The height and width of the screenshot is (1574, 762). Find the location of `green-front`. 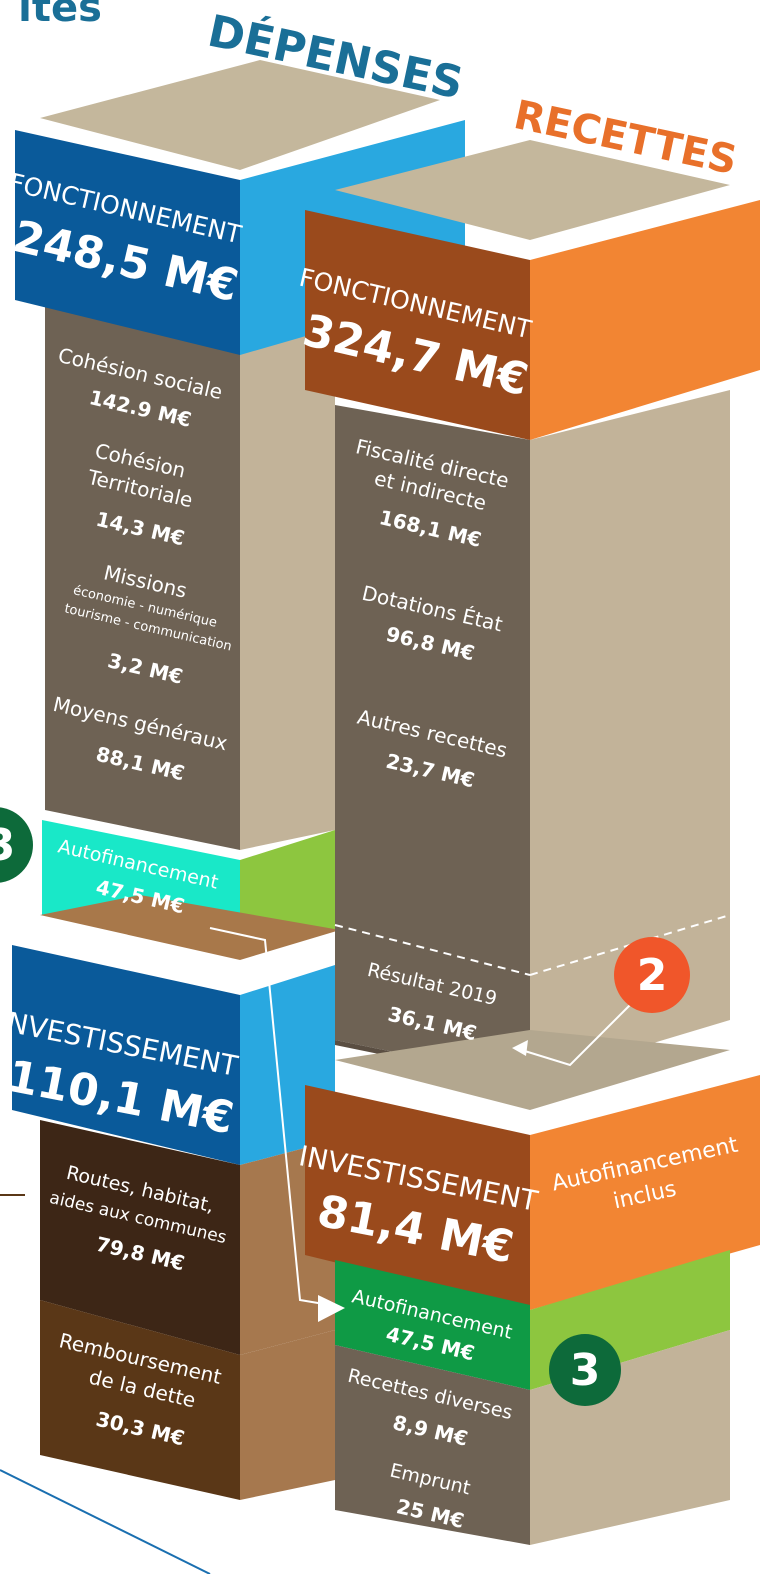

green-front is located at coordinates (432, 1325).